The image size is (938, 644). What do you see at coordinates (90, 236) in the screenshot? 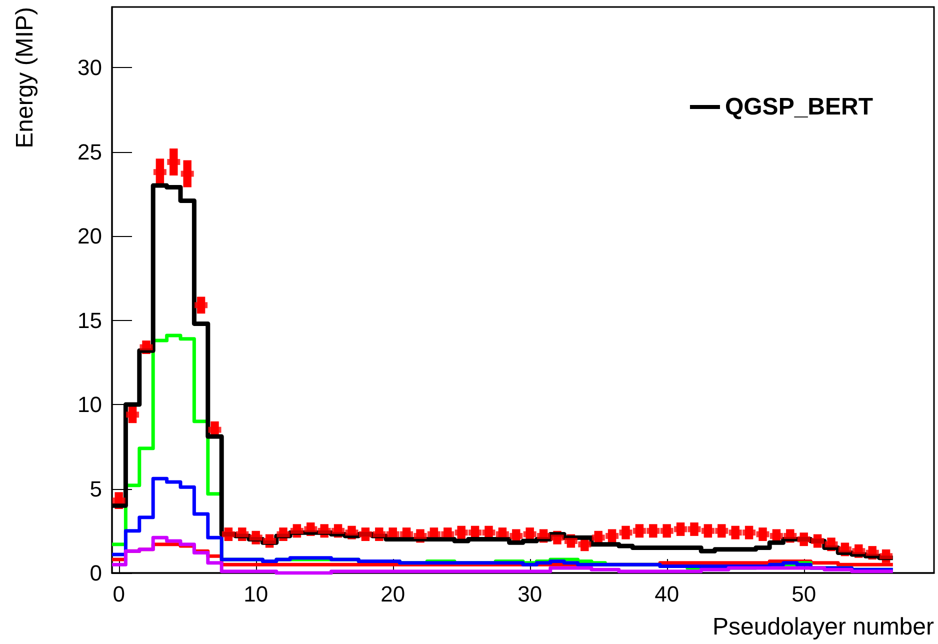
I see `y-tick-label: 20` at bounding box center [90, 236].